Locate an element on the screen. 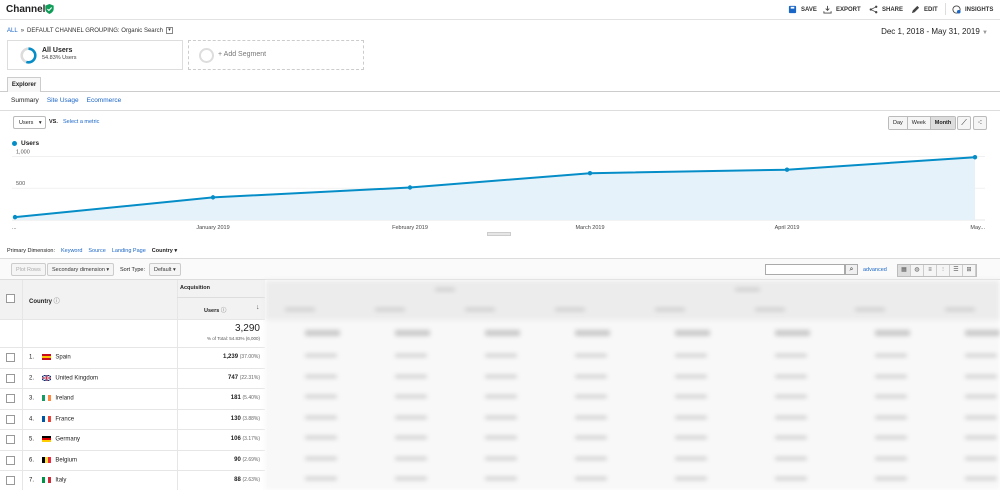 The image size is (1000, 490). select-metric-link: Select a metric is located at coordinates (81, 122).